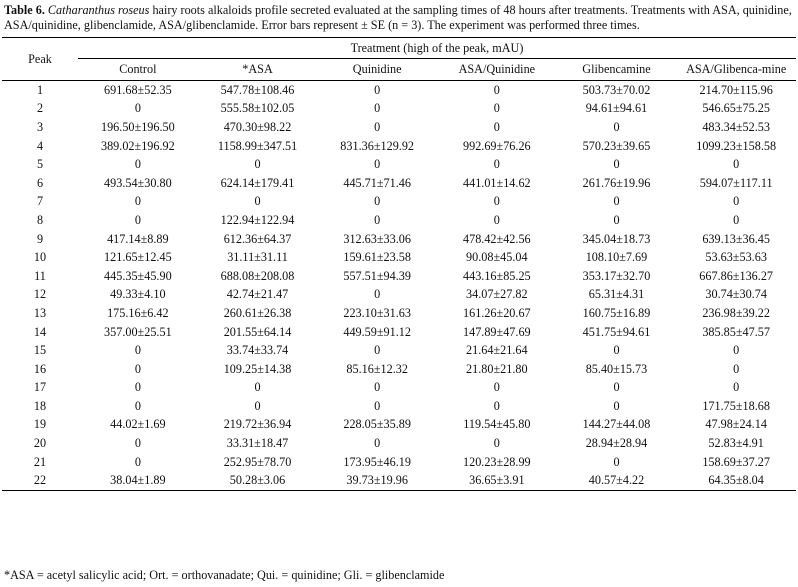 The height and width of the screenshot is (587, 798). Describe the element at coordinates (399, 202) in the screenshot. I see `table-row: 7 0 0 0 0 0 0` at that location.